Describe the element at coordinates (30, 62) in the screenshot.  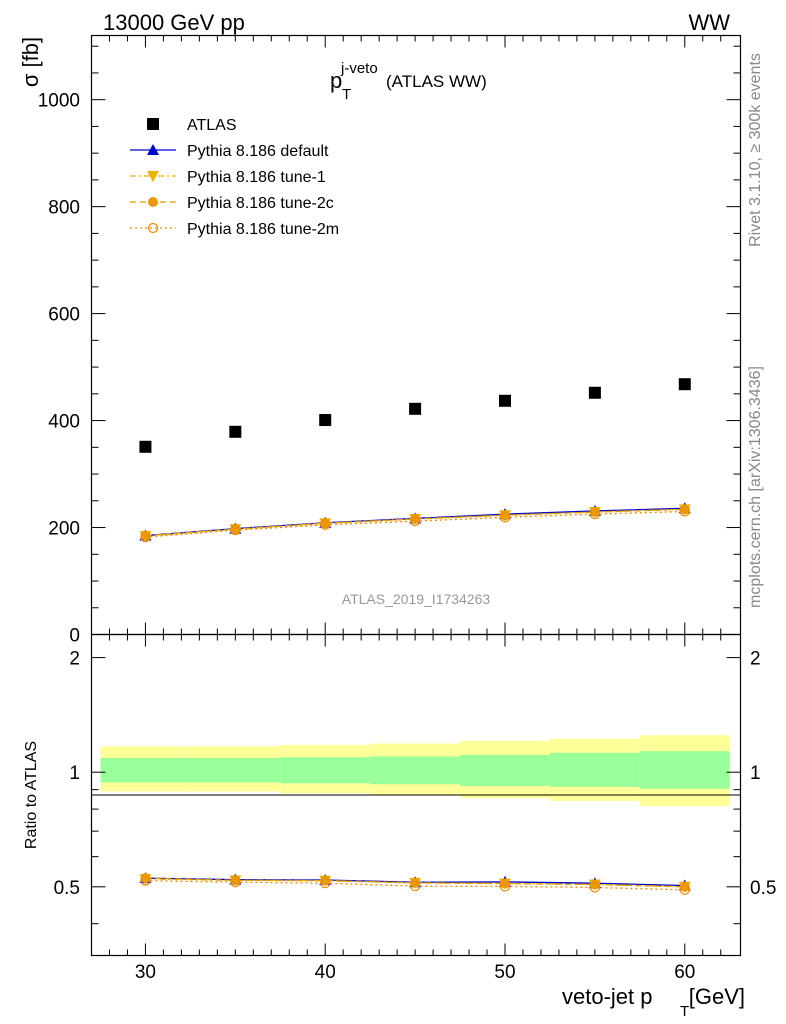
I see `y-axis-label: σ [fb]` at that location.